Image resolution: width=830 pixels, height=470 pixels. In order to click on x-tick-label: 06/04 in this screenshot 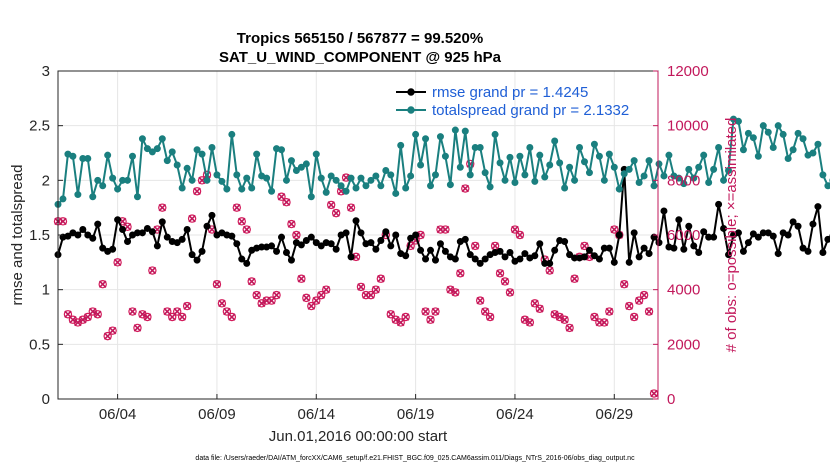, I will do `click(118, 414)`.